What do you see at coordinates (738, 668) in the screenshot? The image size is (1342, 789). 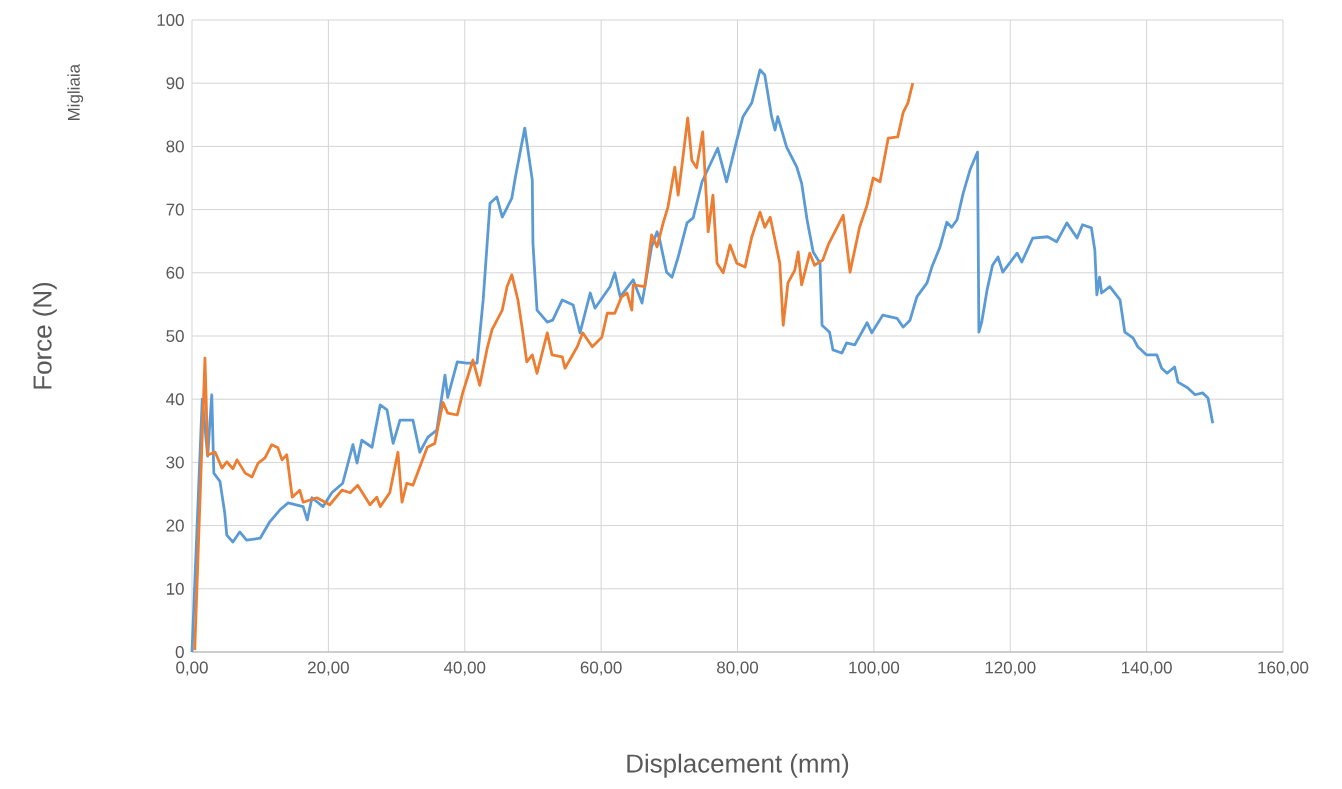 I see `x-tick-label: 80,00` at bounding box center [738, 668].